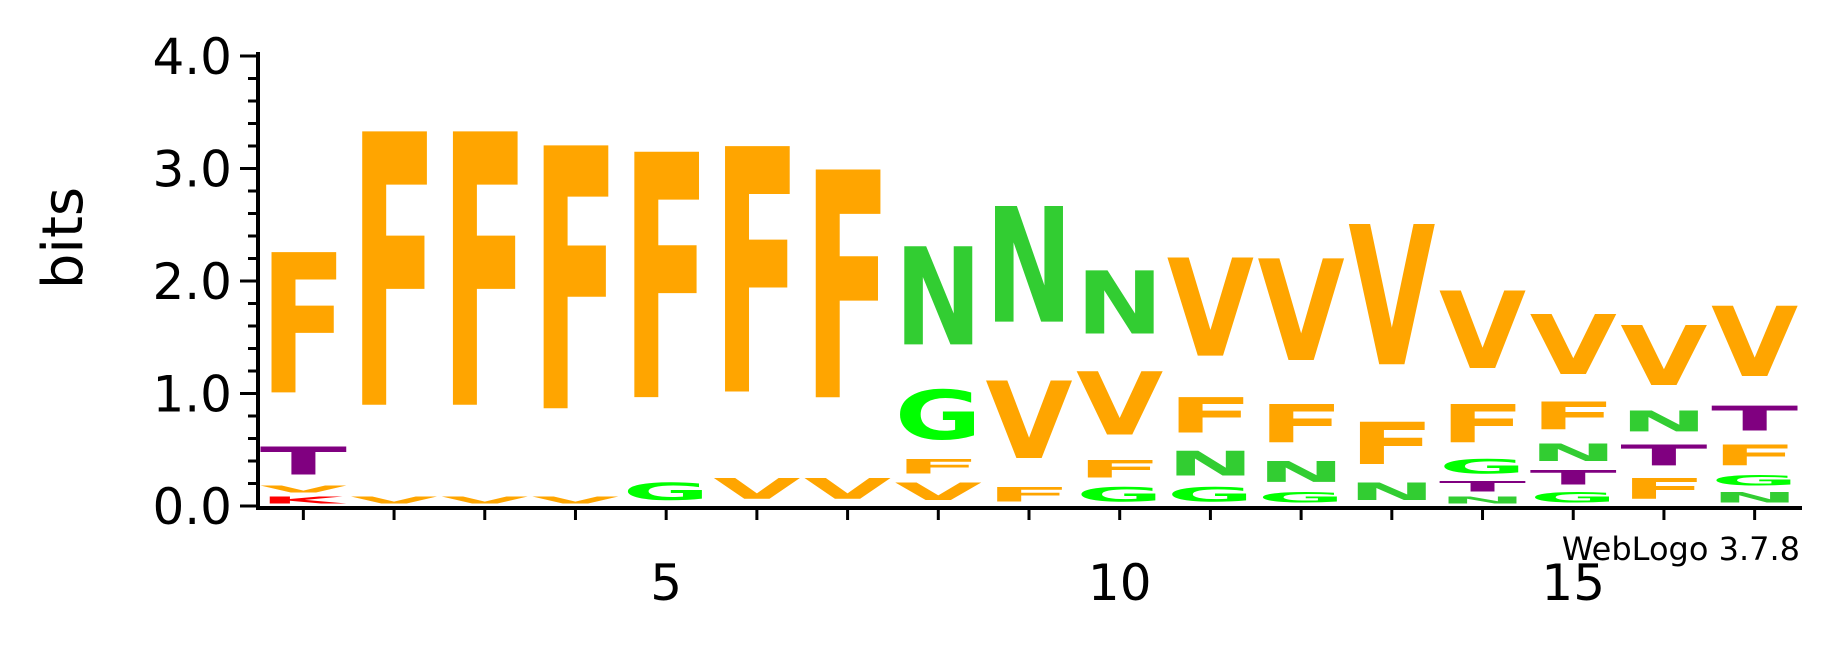  I want to click on y-tick-label: 0.0, so click(192, 507).